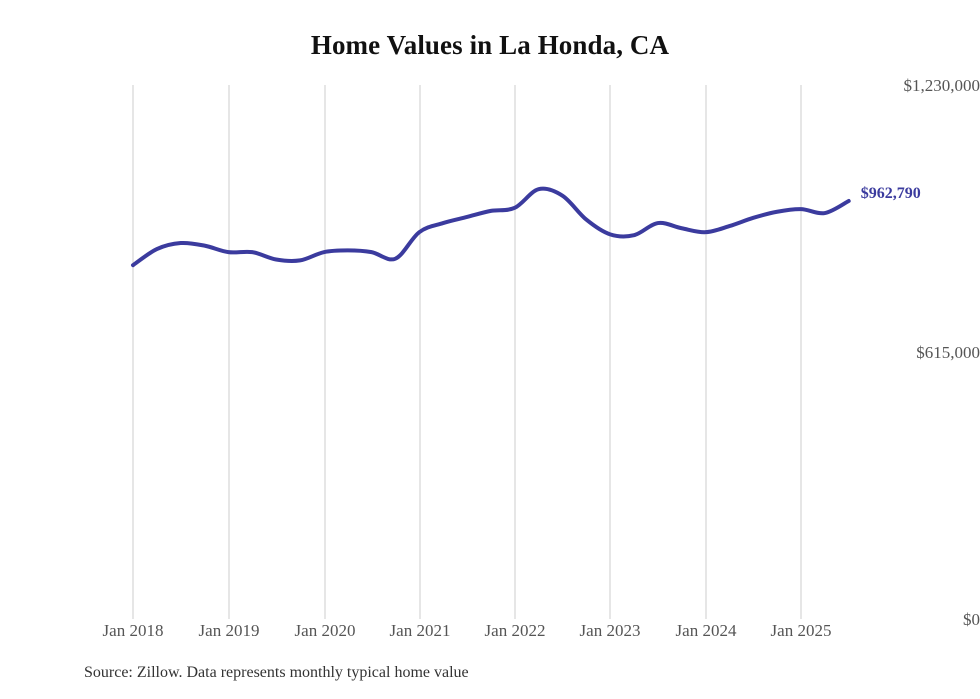 This screenshot has width=980, height=699. Describe the element at coordinates (133, 630) in the screenshot. I see `x-axis-tick-label-jan-2018: Jan 2018` at that location.